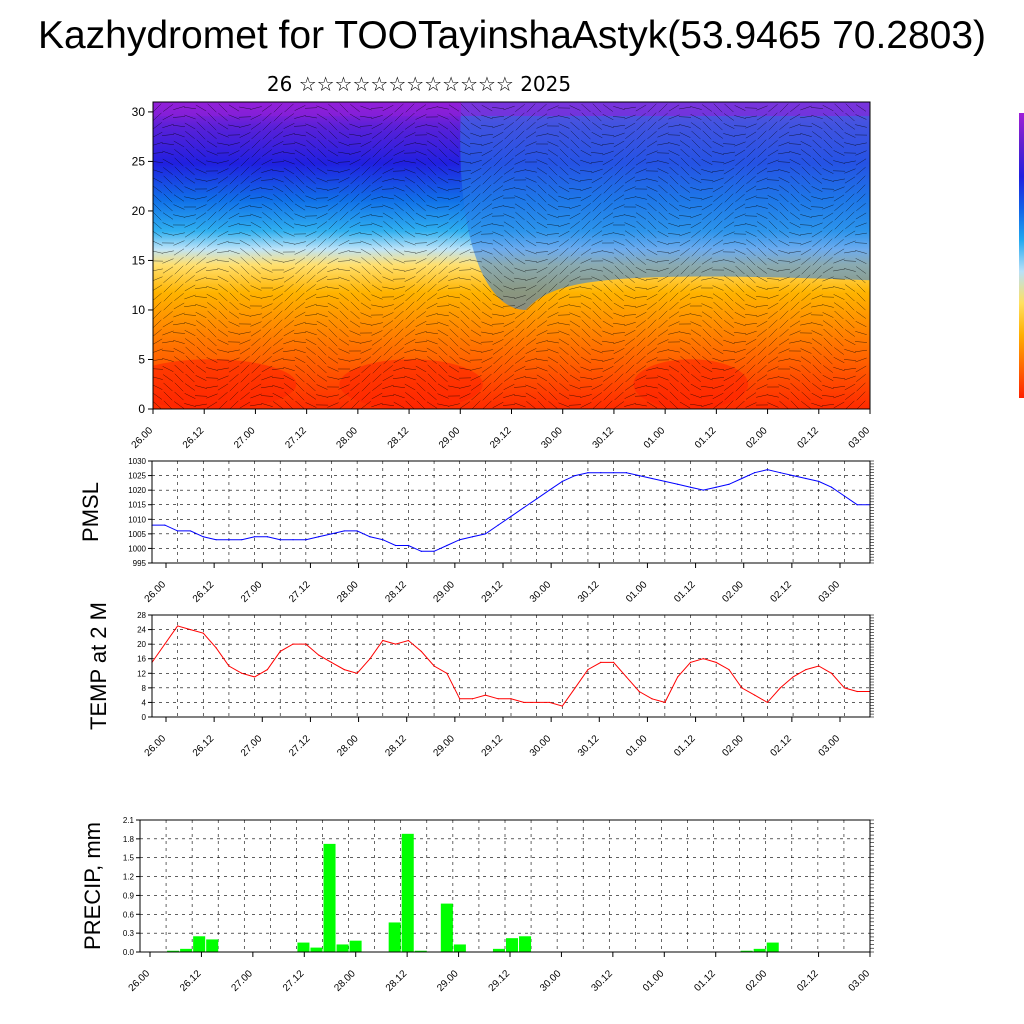 This screenshot has height=1024, width=1024. What do you see at coordinates (541, 746) in the screenshot?
I see `temp-xtick-label: 30.00` at bounding box center [541, 746].